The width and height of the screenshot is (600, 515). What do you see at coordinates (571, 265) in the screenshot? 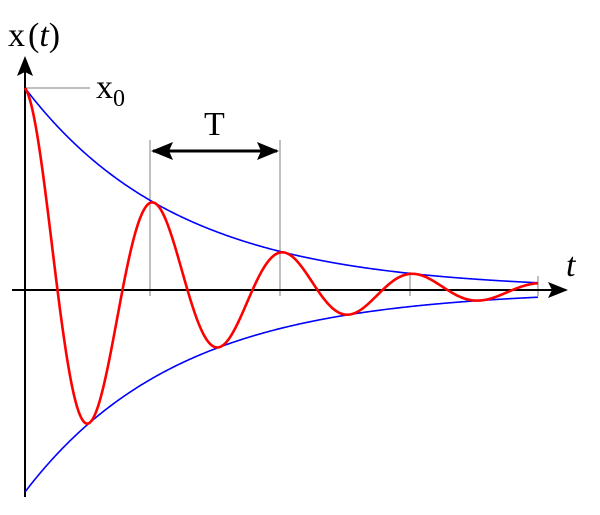
I see `x-axis-label: t` at bounding box center [571, 265].